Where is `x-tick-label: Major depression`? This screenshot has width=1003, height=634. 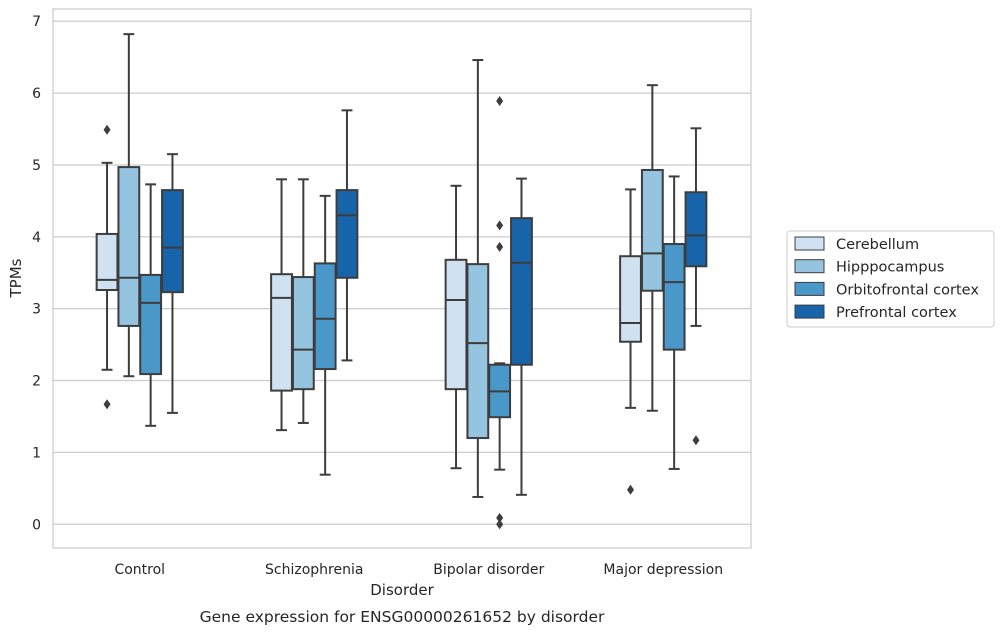 x-tick-label: Major depression is located at coordinates (663, 570).